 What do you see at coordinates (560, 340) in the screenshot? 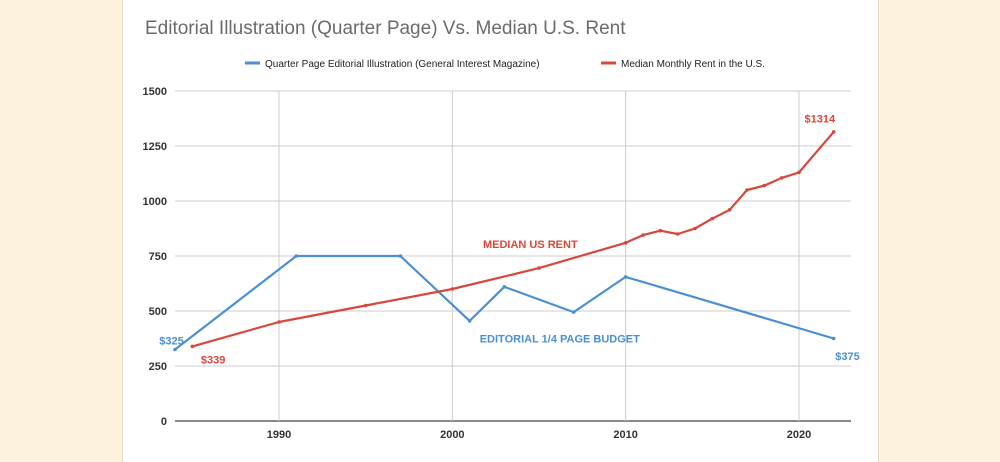
I see `annotation-label: EDITORIAL 1/4 PAGE BUDGET` at bounding box center [560, 340].